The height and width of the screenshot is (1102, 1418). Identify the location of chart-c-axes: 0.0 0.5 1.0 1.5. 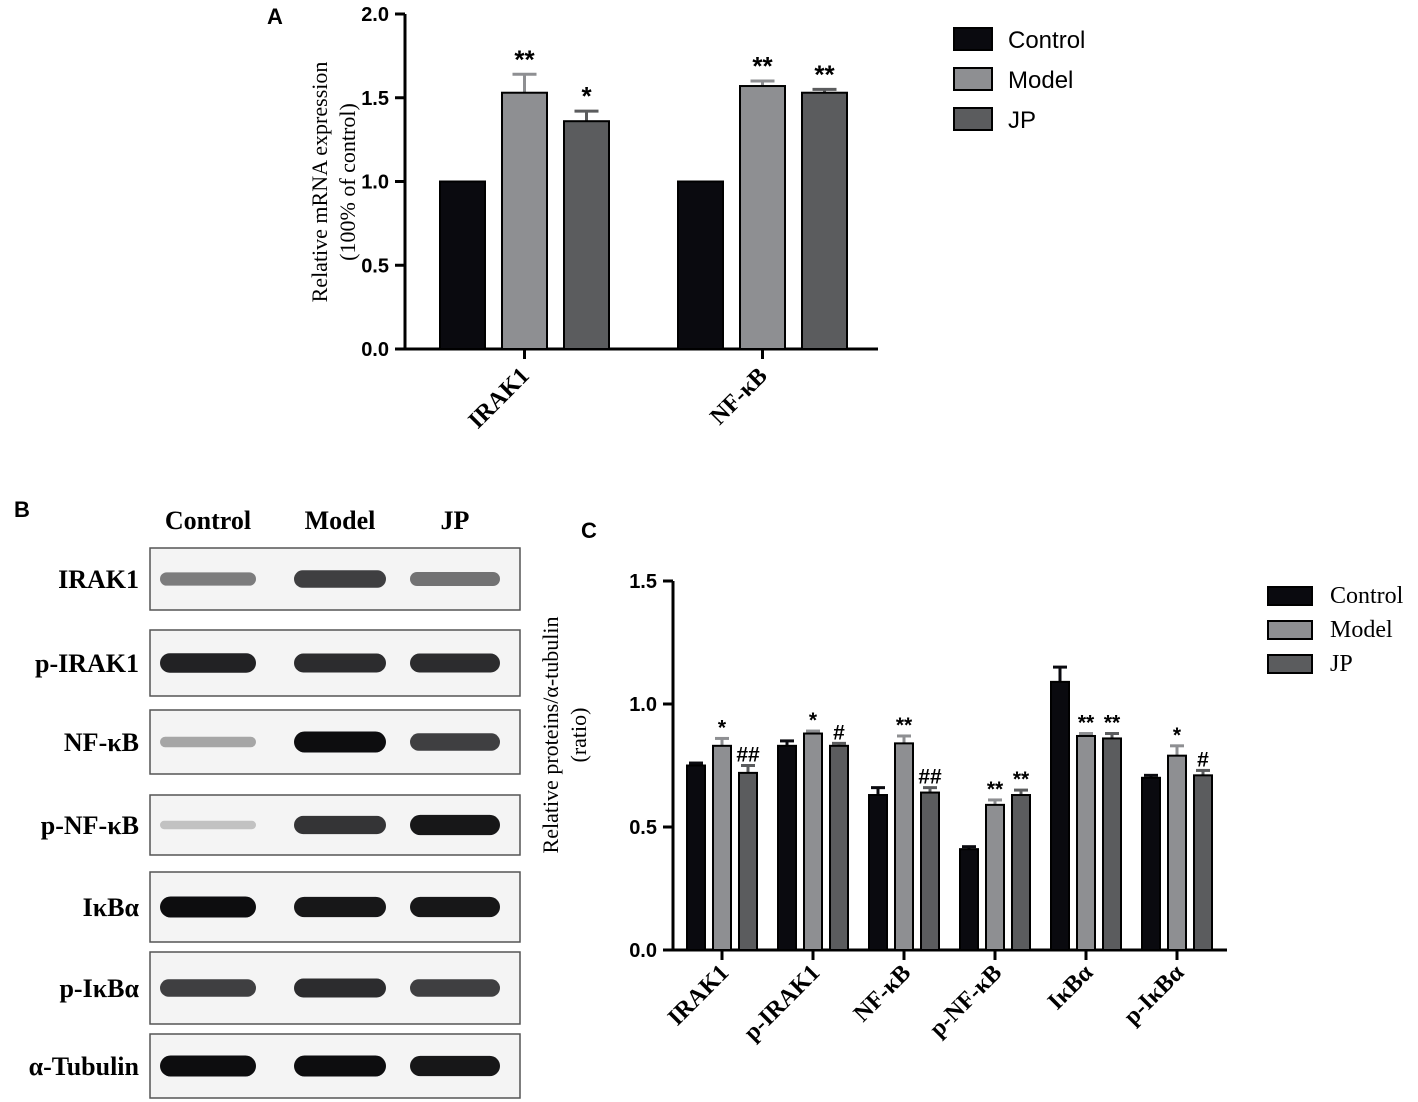
(928, 766).